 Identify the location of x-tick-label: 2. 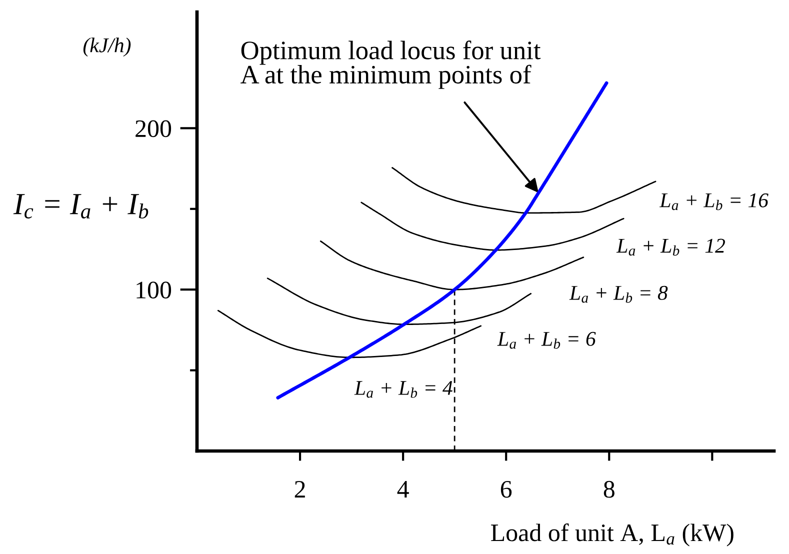
(299, 489).